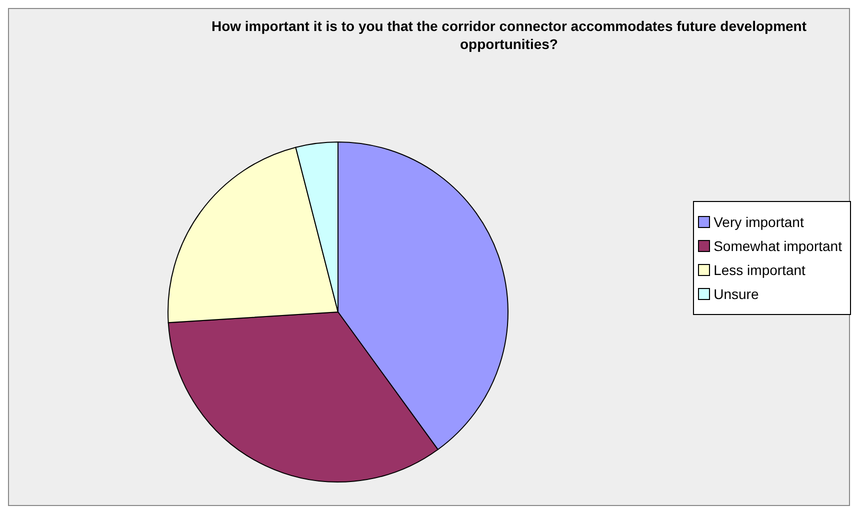 This screenshot has width=858, height=514. Describe the element at coordinates (509, 35) in the screenshot. I see `chart-title: How important it is to you that the corridor connector accommodates future development opportunities?` at that location.